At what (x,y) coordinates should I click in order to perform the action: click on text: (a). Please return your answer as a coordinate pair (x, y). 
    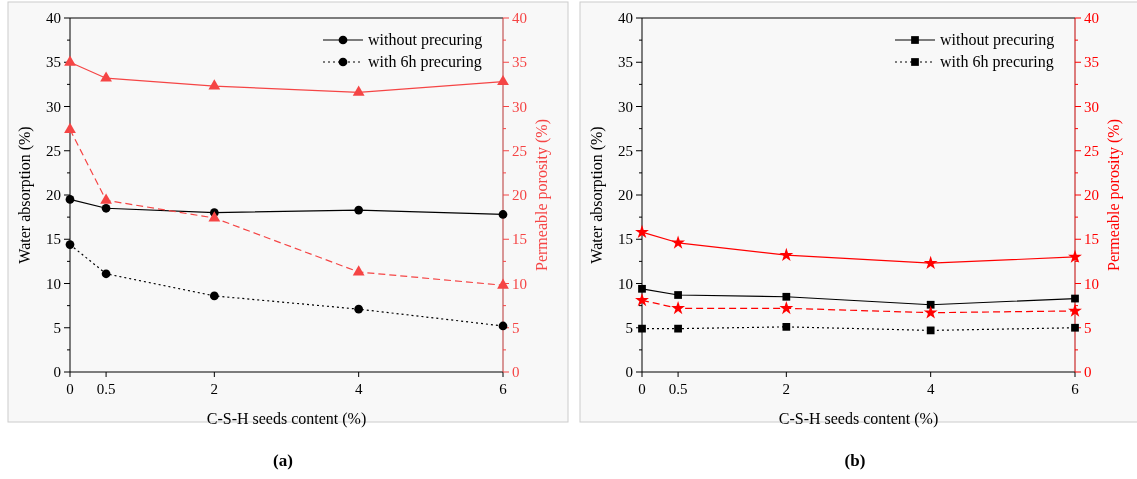
    Looking at the image, I should click on (283, 460).